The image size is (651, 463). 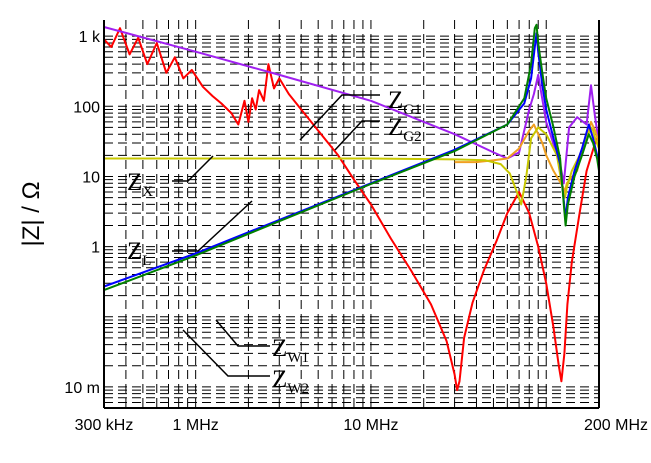 I want to click on annotation-label-ZG1: ZG1, so click(x=405, y=102).